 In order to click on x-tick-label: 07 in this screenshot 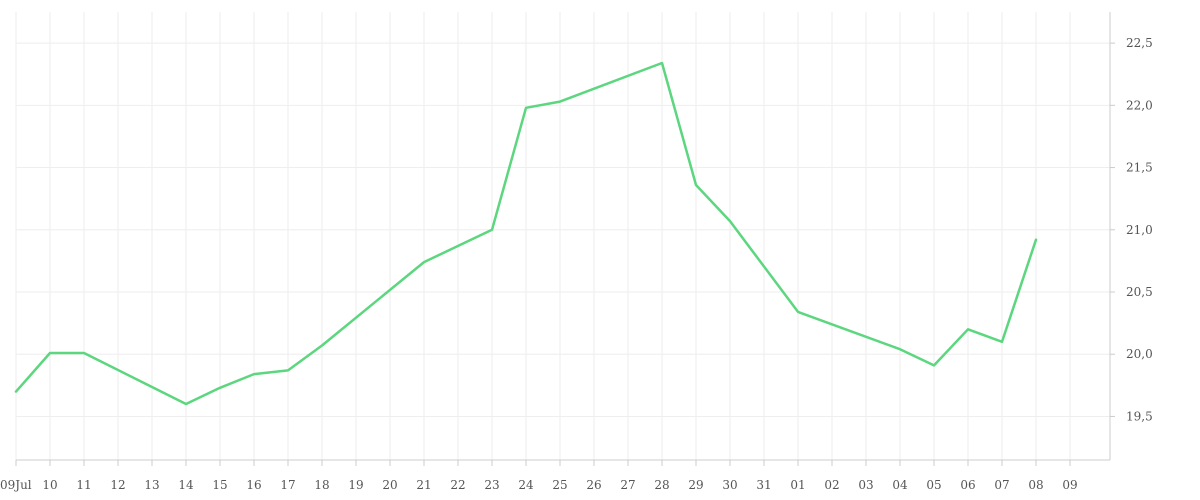, I will do `click(1001, 485)`.